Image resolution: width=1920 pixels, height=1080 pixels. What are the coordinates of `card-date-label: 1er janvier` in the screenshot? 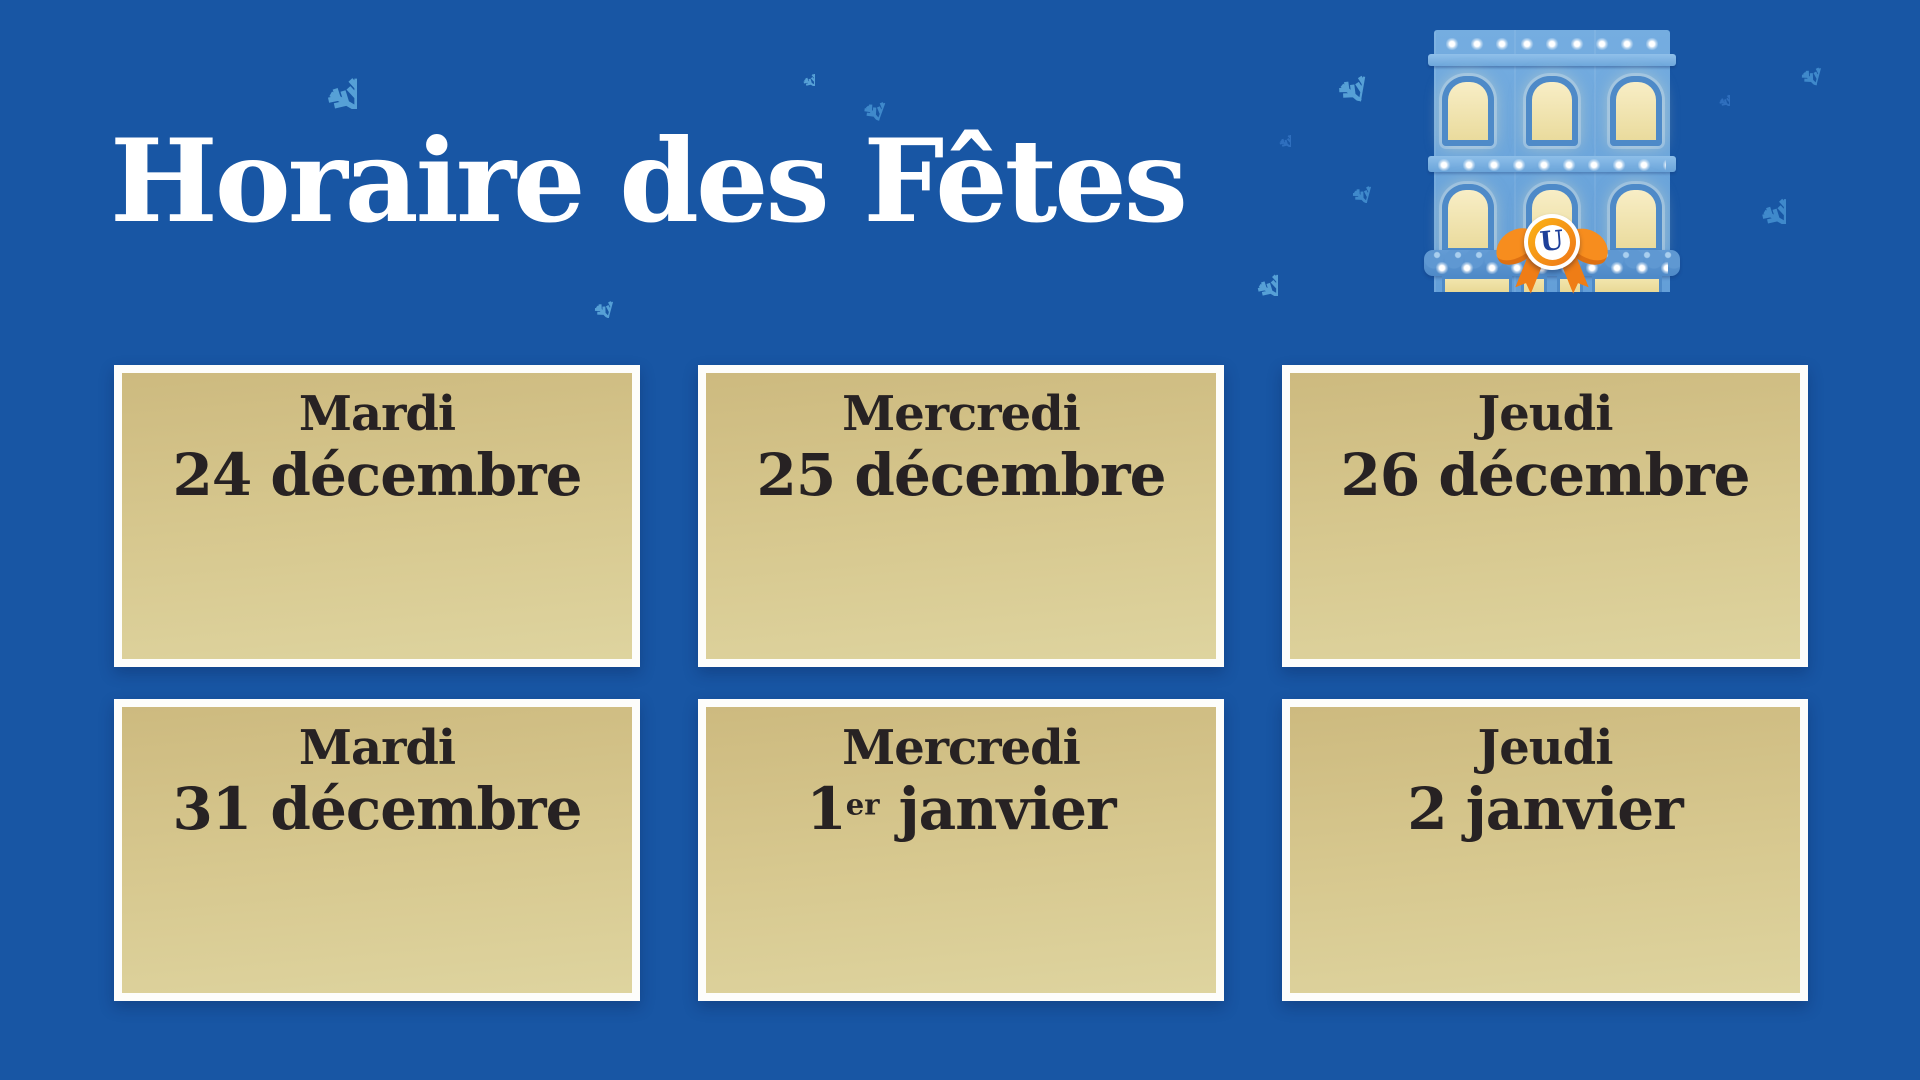 It's located at (961, 808).